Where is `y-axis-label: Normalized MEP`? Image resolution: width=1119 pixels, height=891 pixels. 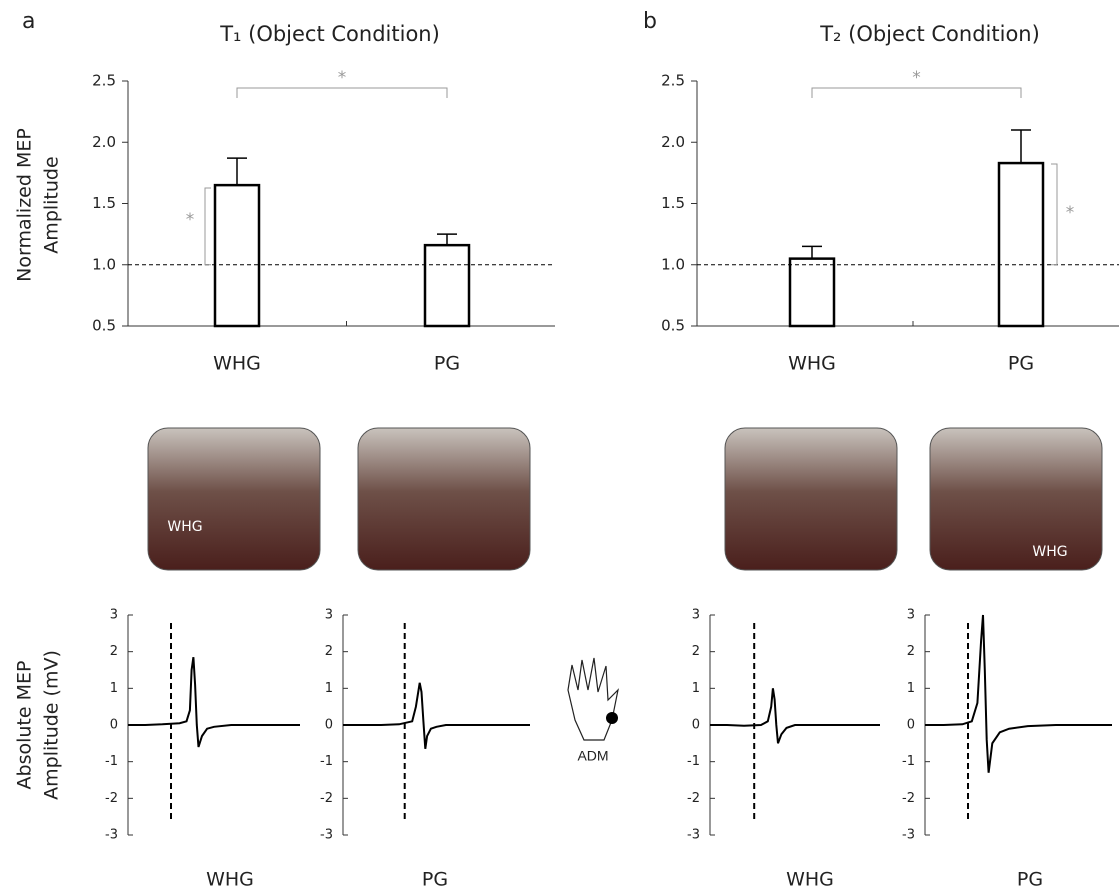 y-axis-label: Normalized MEP is located at coordinates (25, 205).